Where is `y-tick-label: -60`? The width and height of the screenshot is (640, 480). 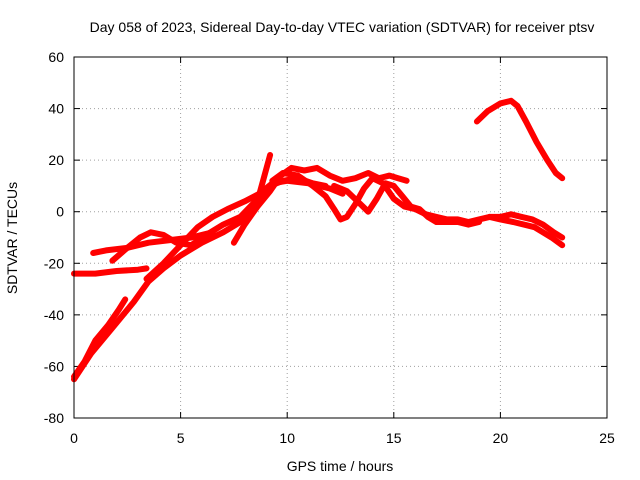
y-tick-label: -60 is located at coordinates (54, 366).